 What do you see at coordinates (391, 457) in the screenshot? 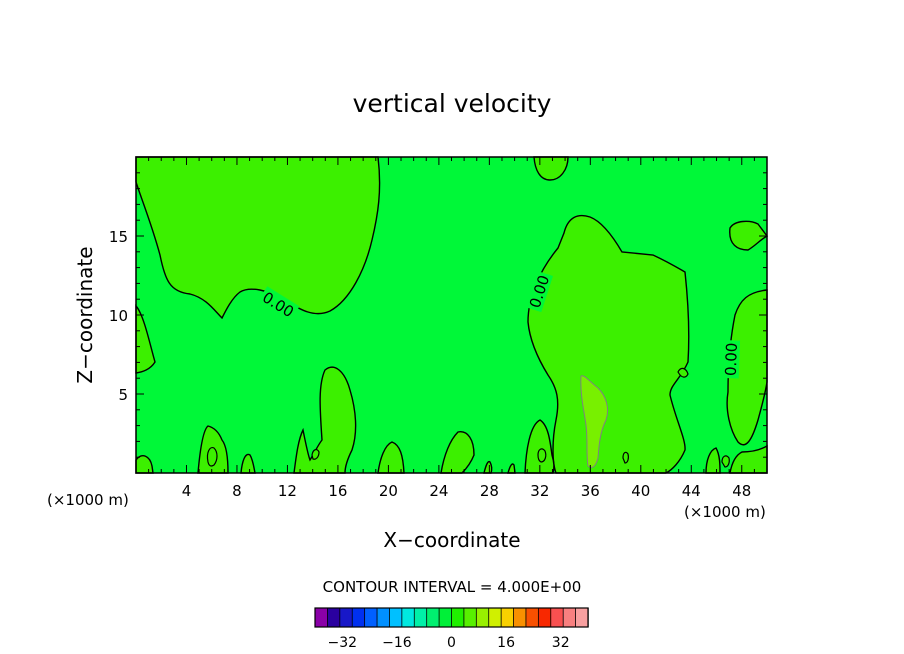
I see `bottom-updraft-e` at bounding box center [391, 457].